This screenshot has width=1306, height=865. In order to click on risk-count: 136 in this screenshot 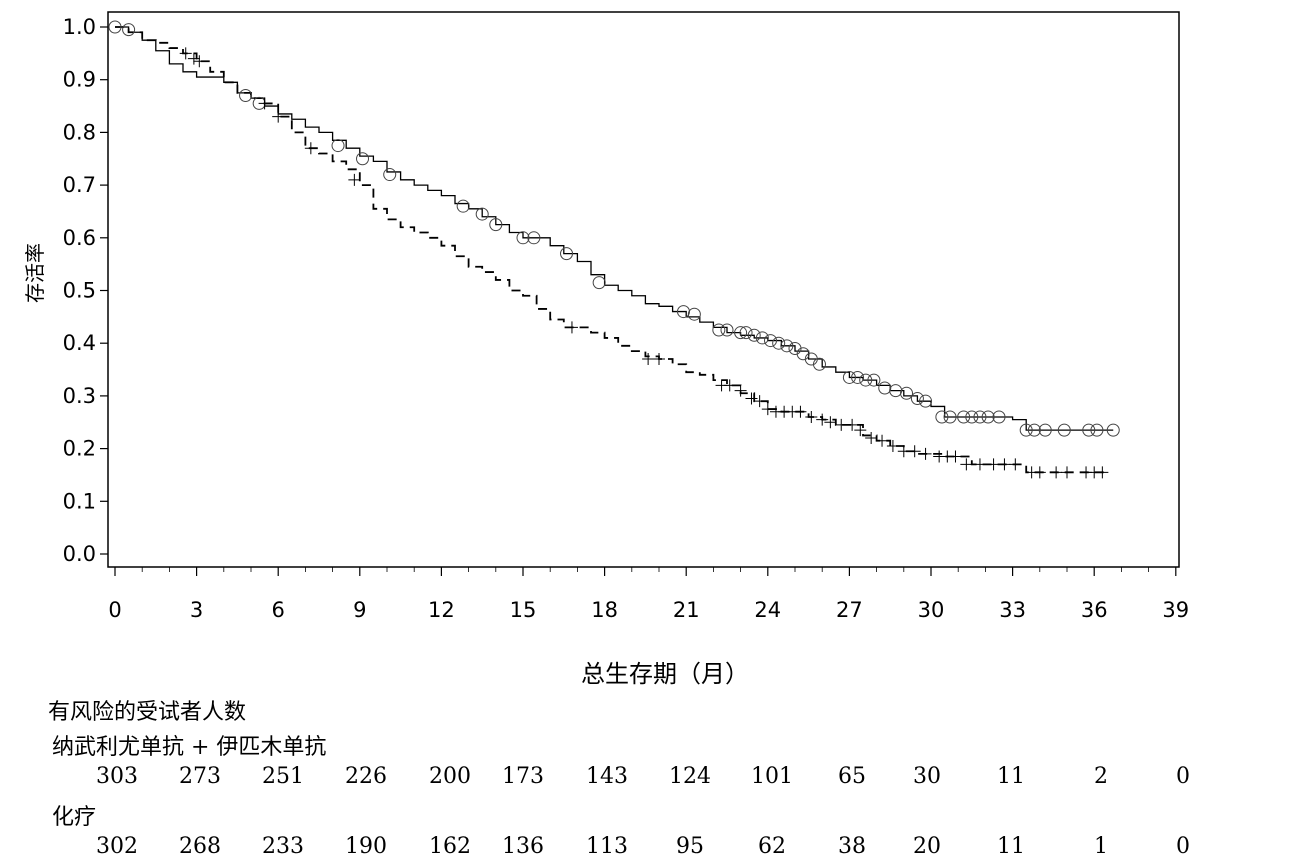, I will do `click(523, 846)`.